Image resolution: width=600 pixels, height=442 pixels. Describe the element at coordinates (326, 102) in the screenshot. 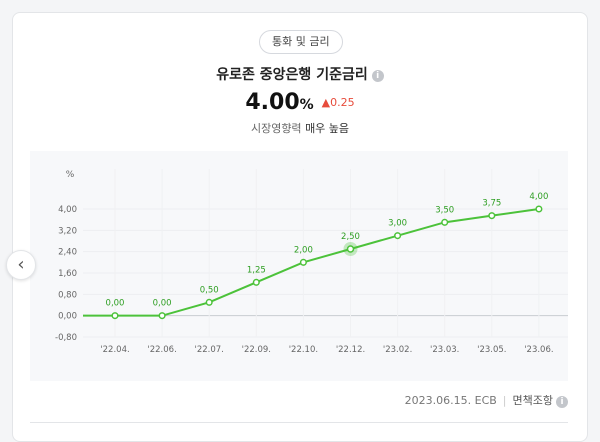

I see `up-triangle-icon: ▲` at that location.